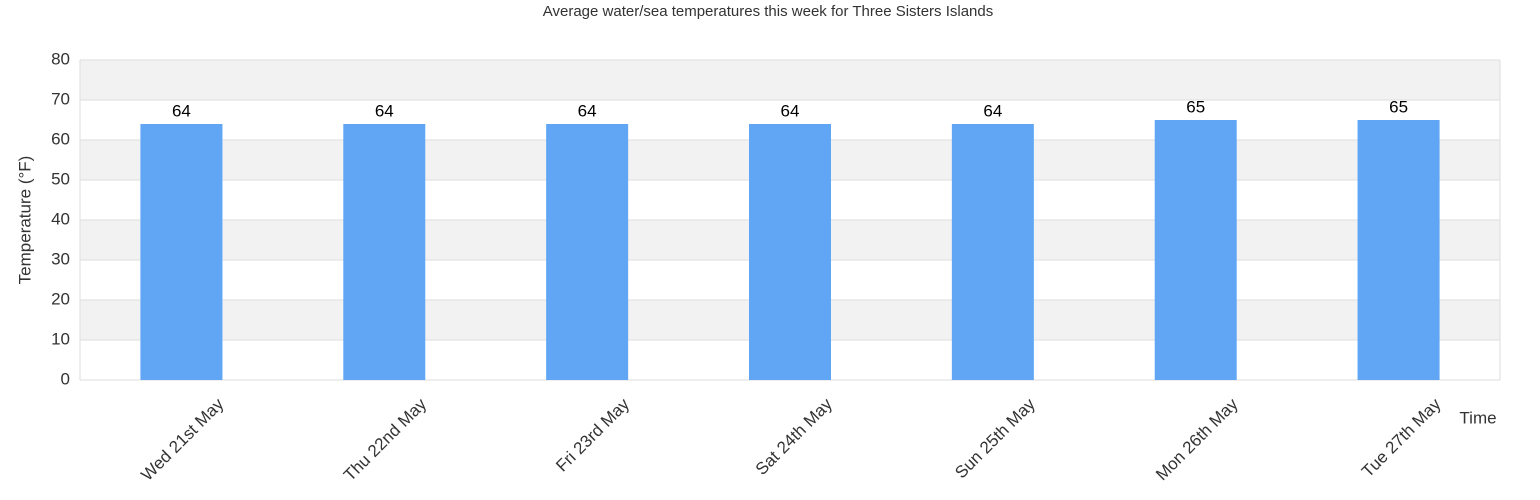  I want to click on plot-band, so click(790, 80).